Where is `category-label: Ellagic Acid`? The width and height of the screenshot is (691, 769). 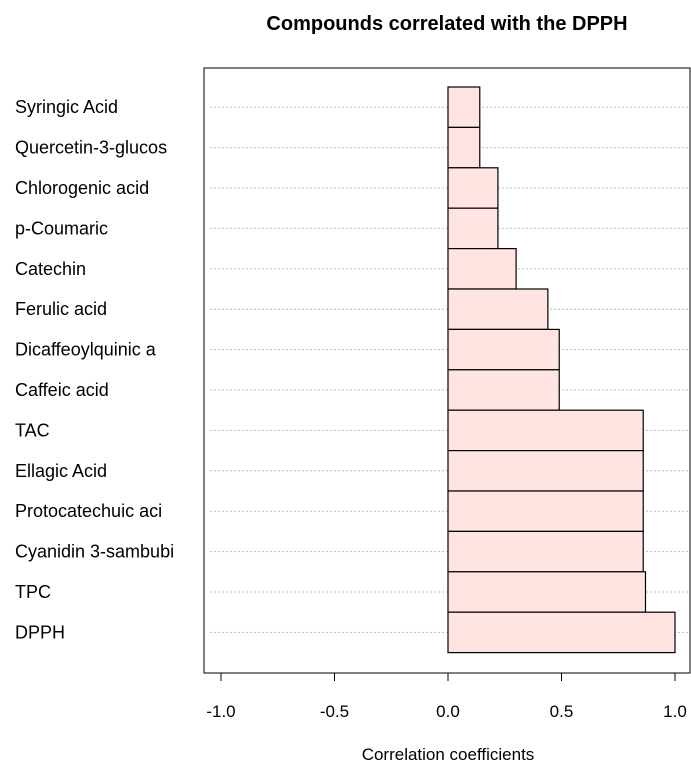
category-label: Ellagic Acid is located at coordinates (61, 471).